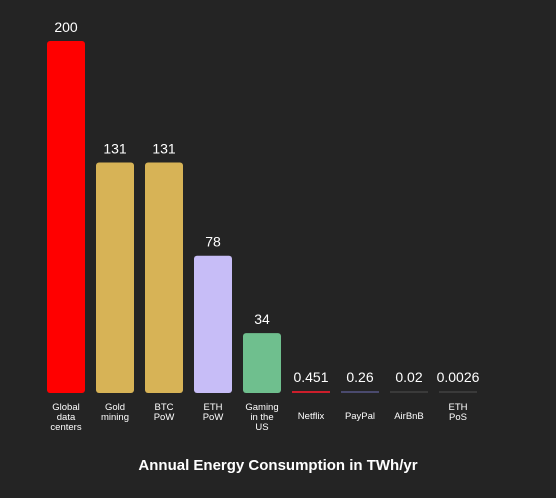 Image resolution: width=556 pixels, height=498 pixels. I want to click on value-label-1: 131, so click(115, 148).